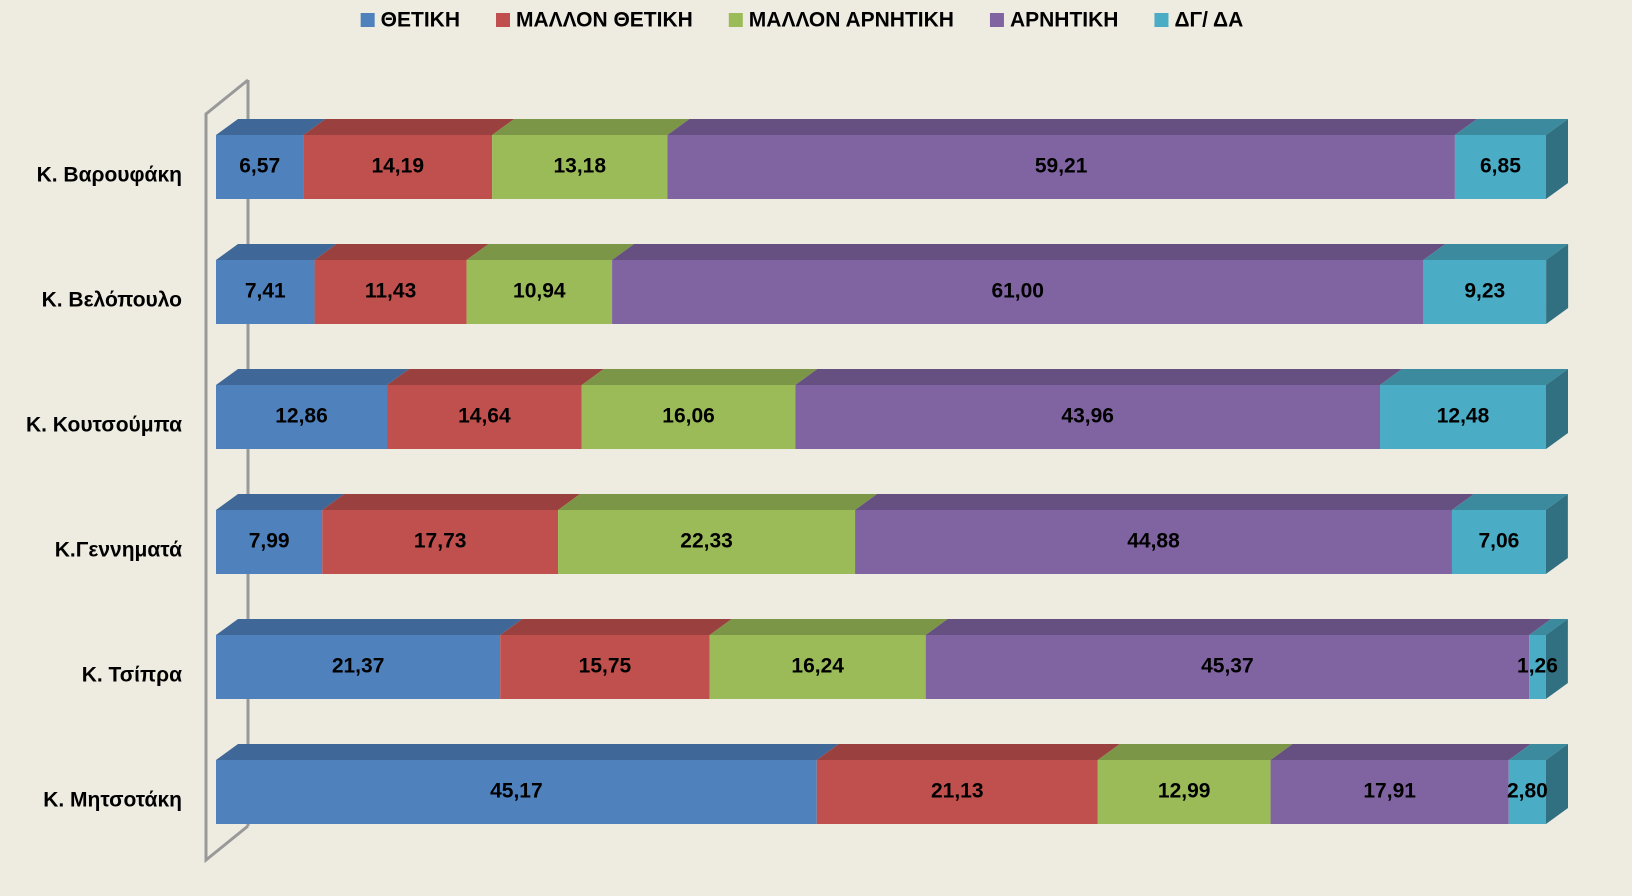  I want to click on data-label: 15,75, so click(605, 666).